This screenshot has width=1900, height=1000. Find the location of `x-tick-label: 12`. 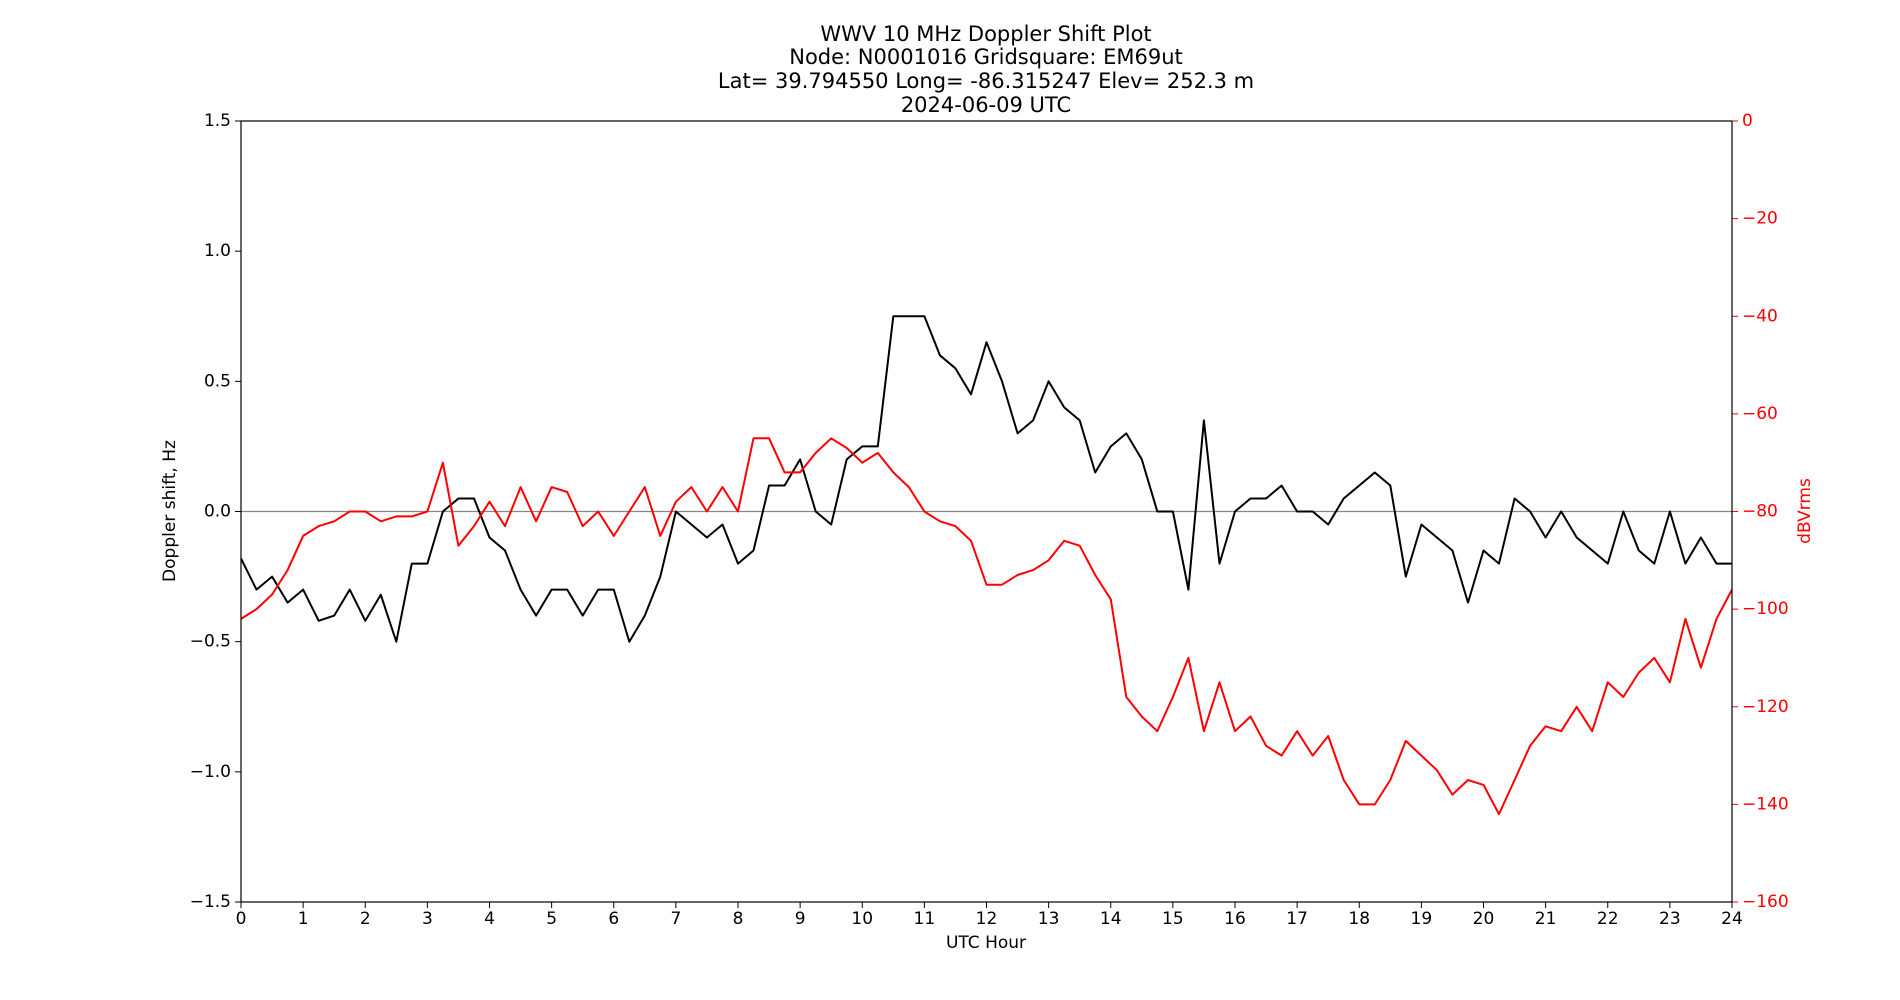

x-tick-label: 12 is located at coordinates (987, 919).